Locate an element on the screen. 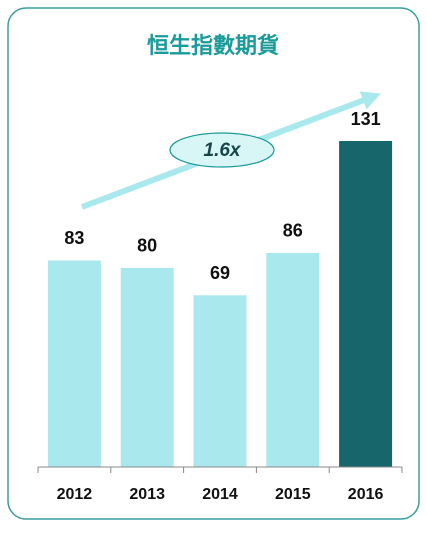  annotation: 1.6x is located at coordinates (223, 150).